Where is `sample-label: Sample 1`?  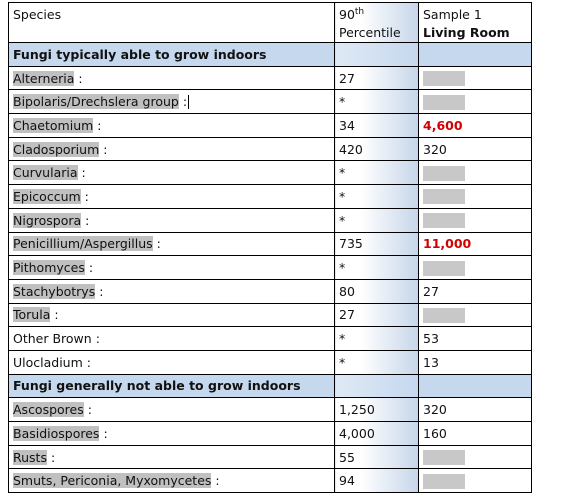 sample-label: Sample 1 is located at coordinates (452, 14).